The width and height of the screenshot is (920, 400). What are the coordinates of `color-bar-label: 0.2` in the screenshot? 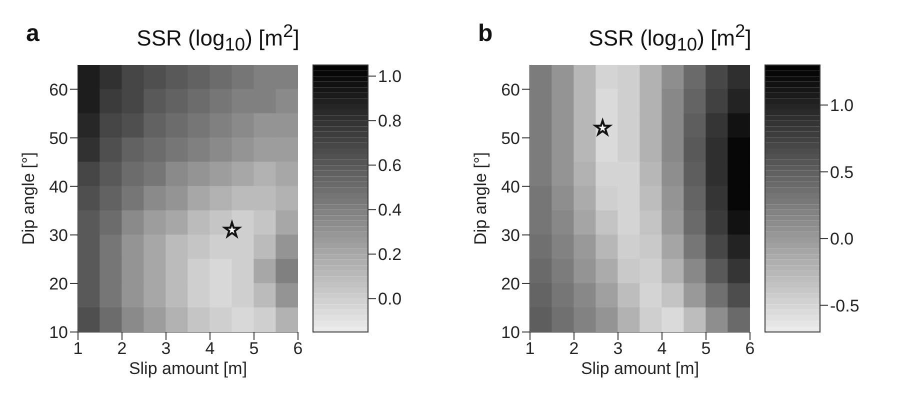 It's located at (390, 254).